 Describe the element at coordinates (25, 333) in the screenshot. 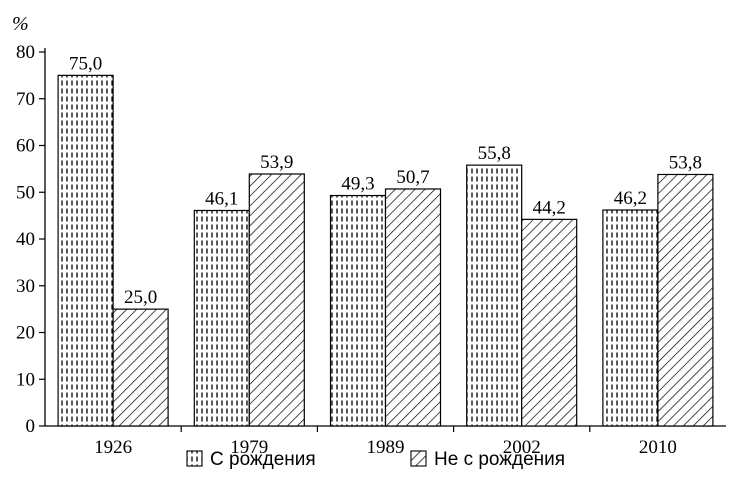

I see `y-tick-label: 20` at that location.